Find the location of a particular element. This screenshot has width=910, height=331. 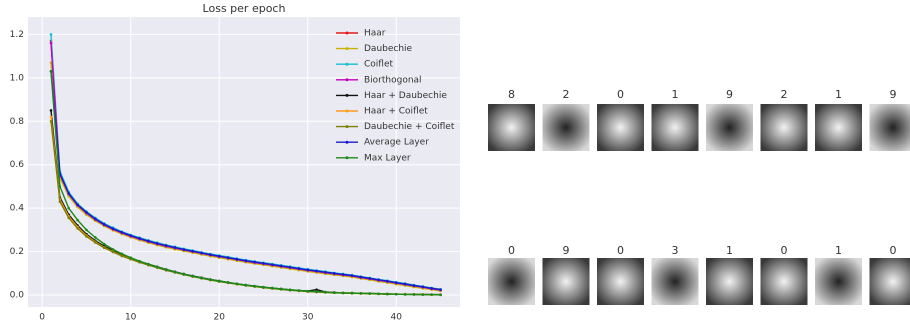

legend-label: Haar + Coiflet is located at coordinates (396, 112).